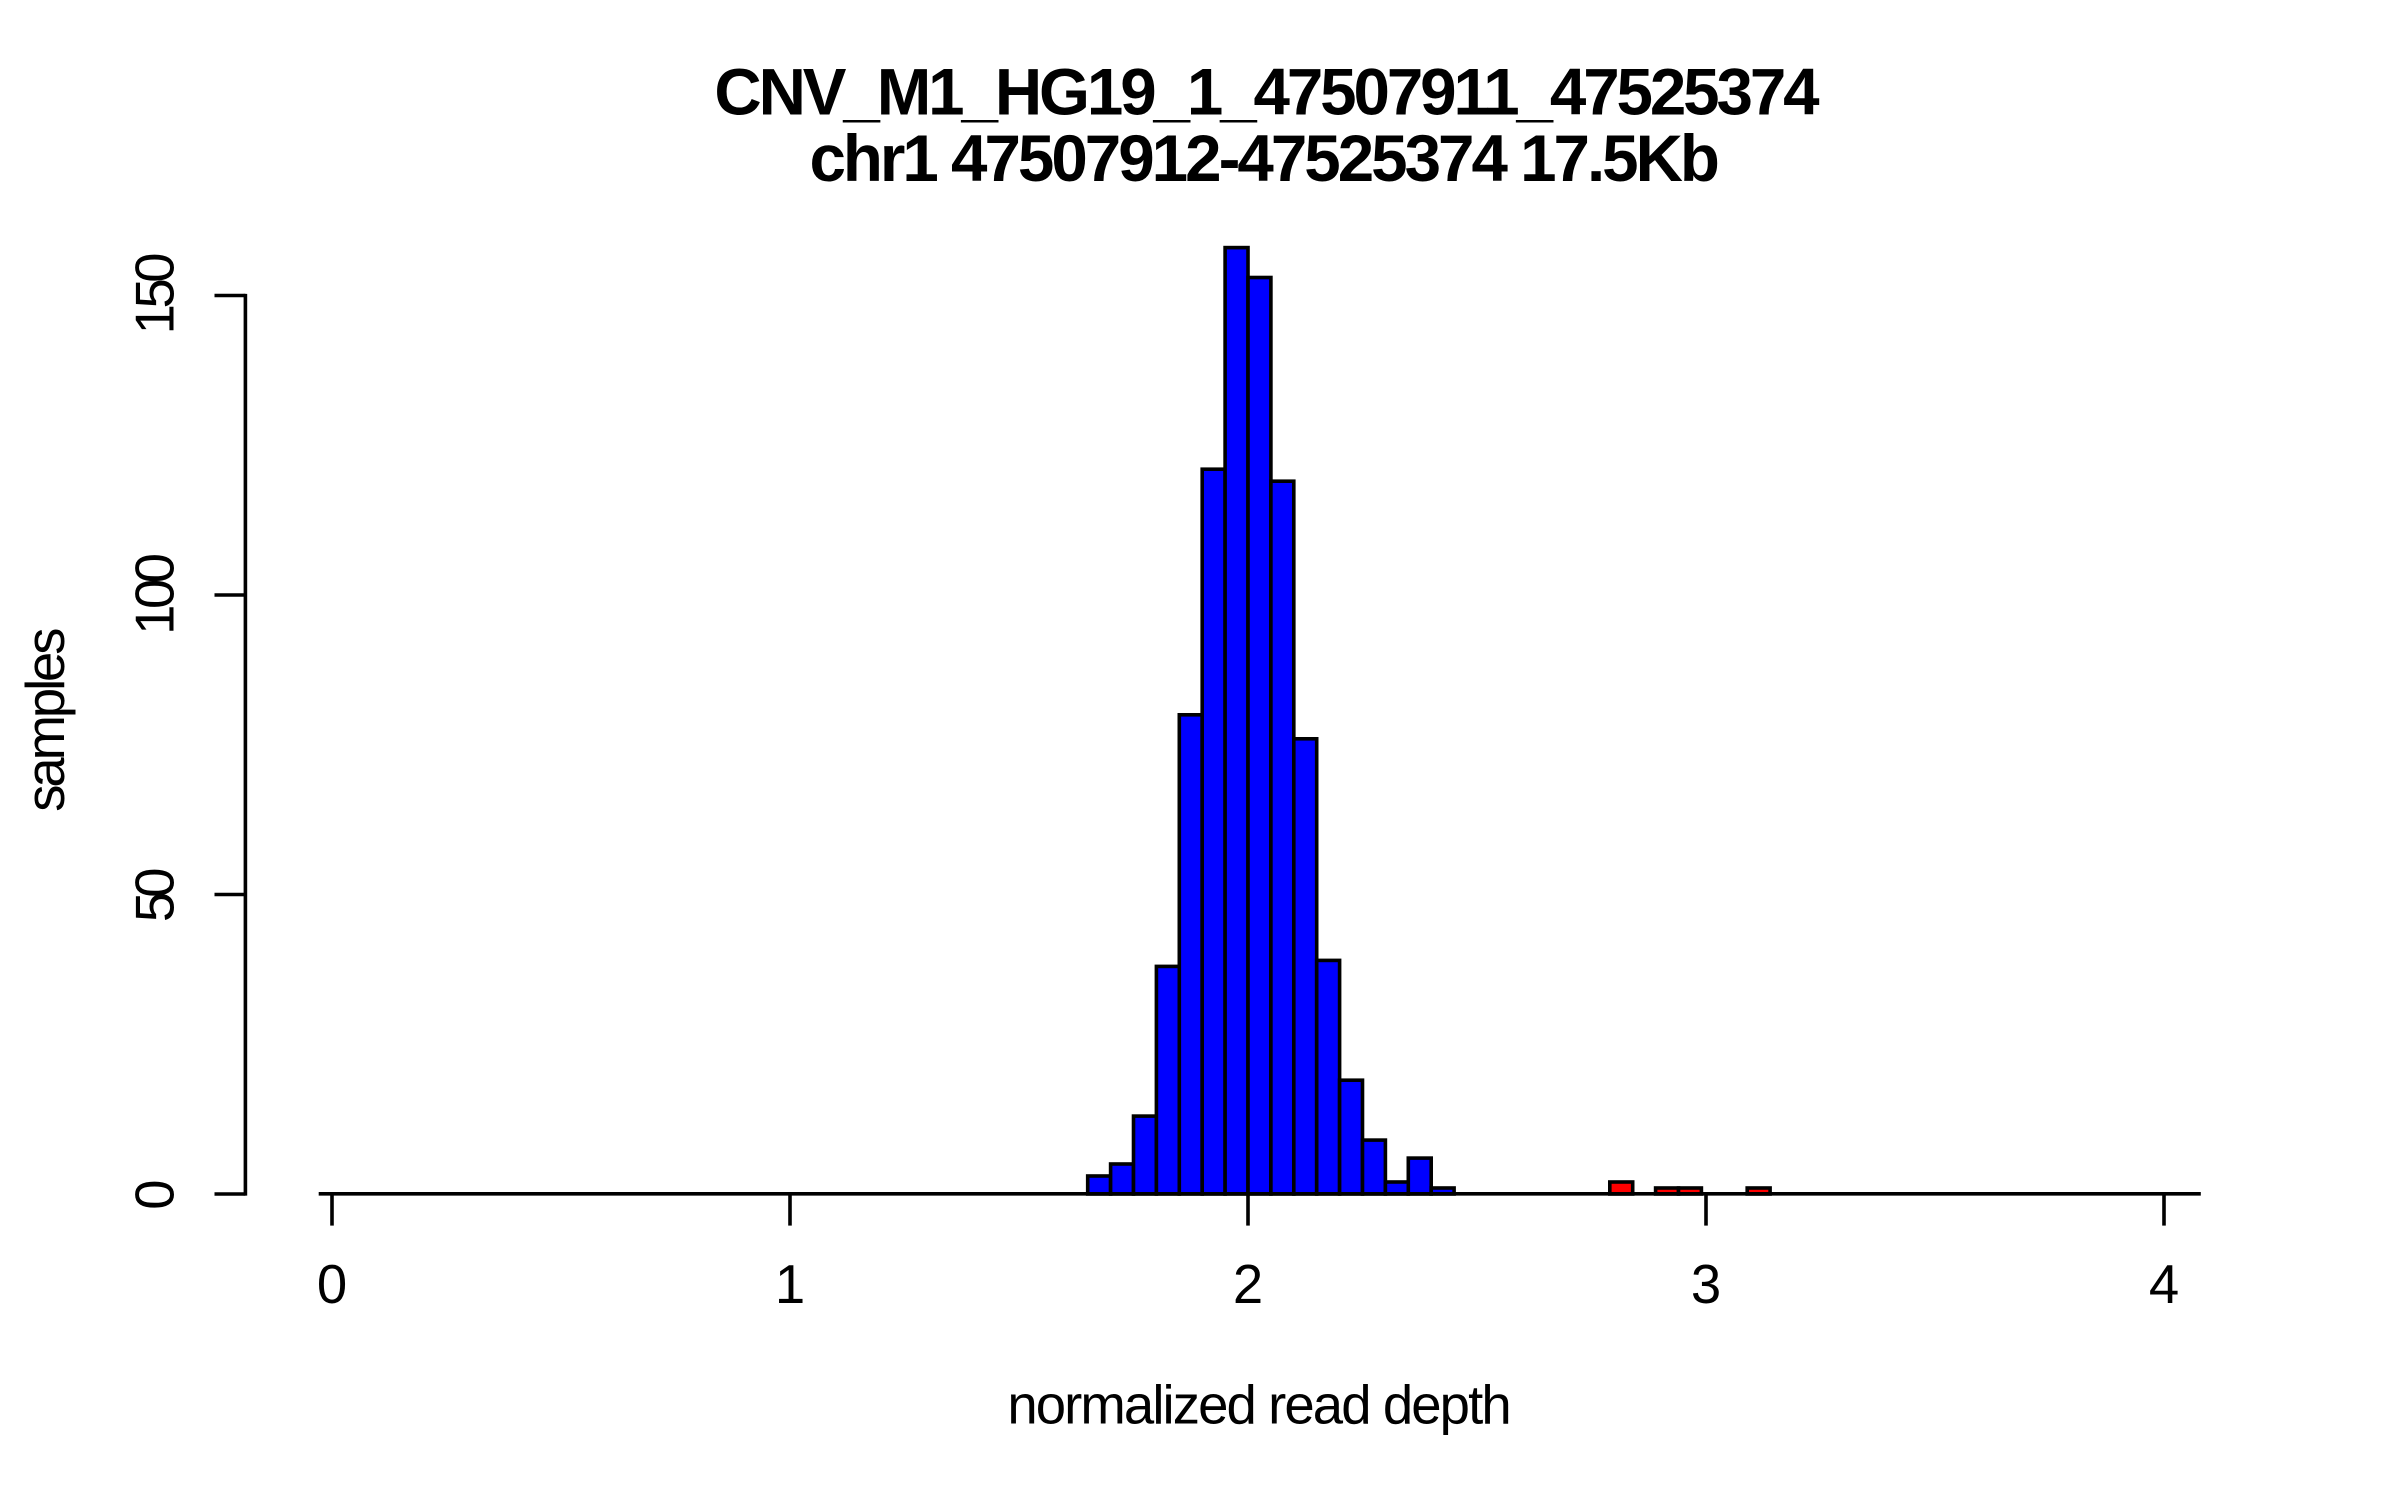 This screenshot has width=2400, height=1500. Describe the element at coordinates (45, 720) in the screenshot. I see `svg-text: samples` at that location.